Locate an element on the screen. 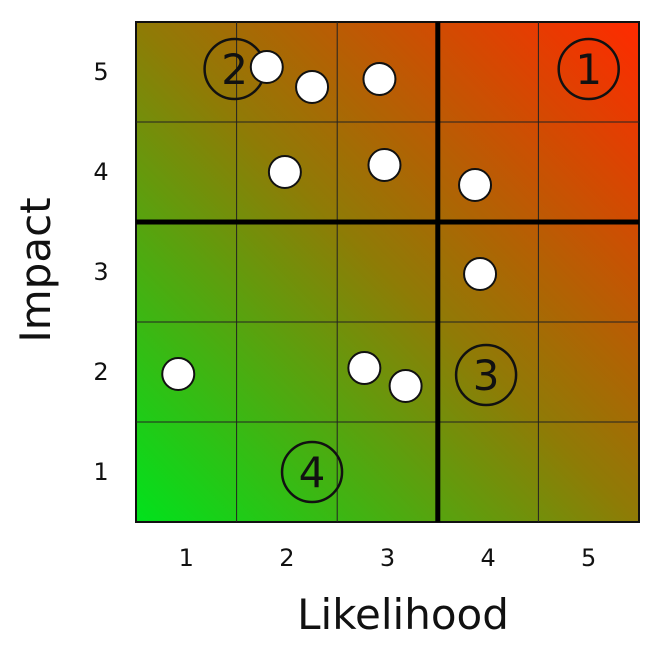 This screenshot has width=660, height=653. y-tick-label: 2 is located at coordinates (100, 372).